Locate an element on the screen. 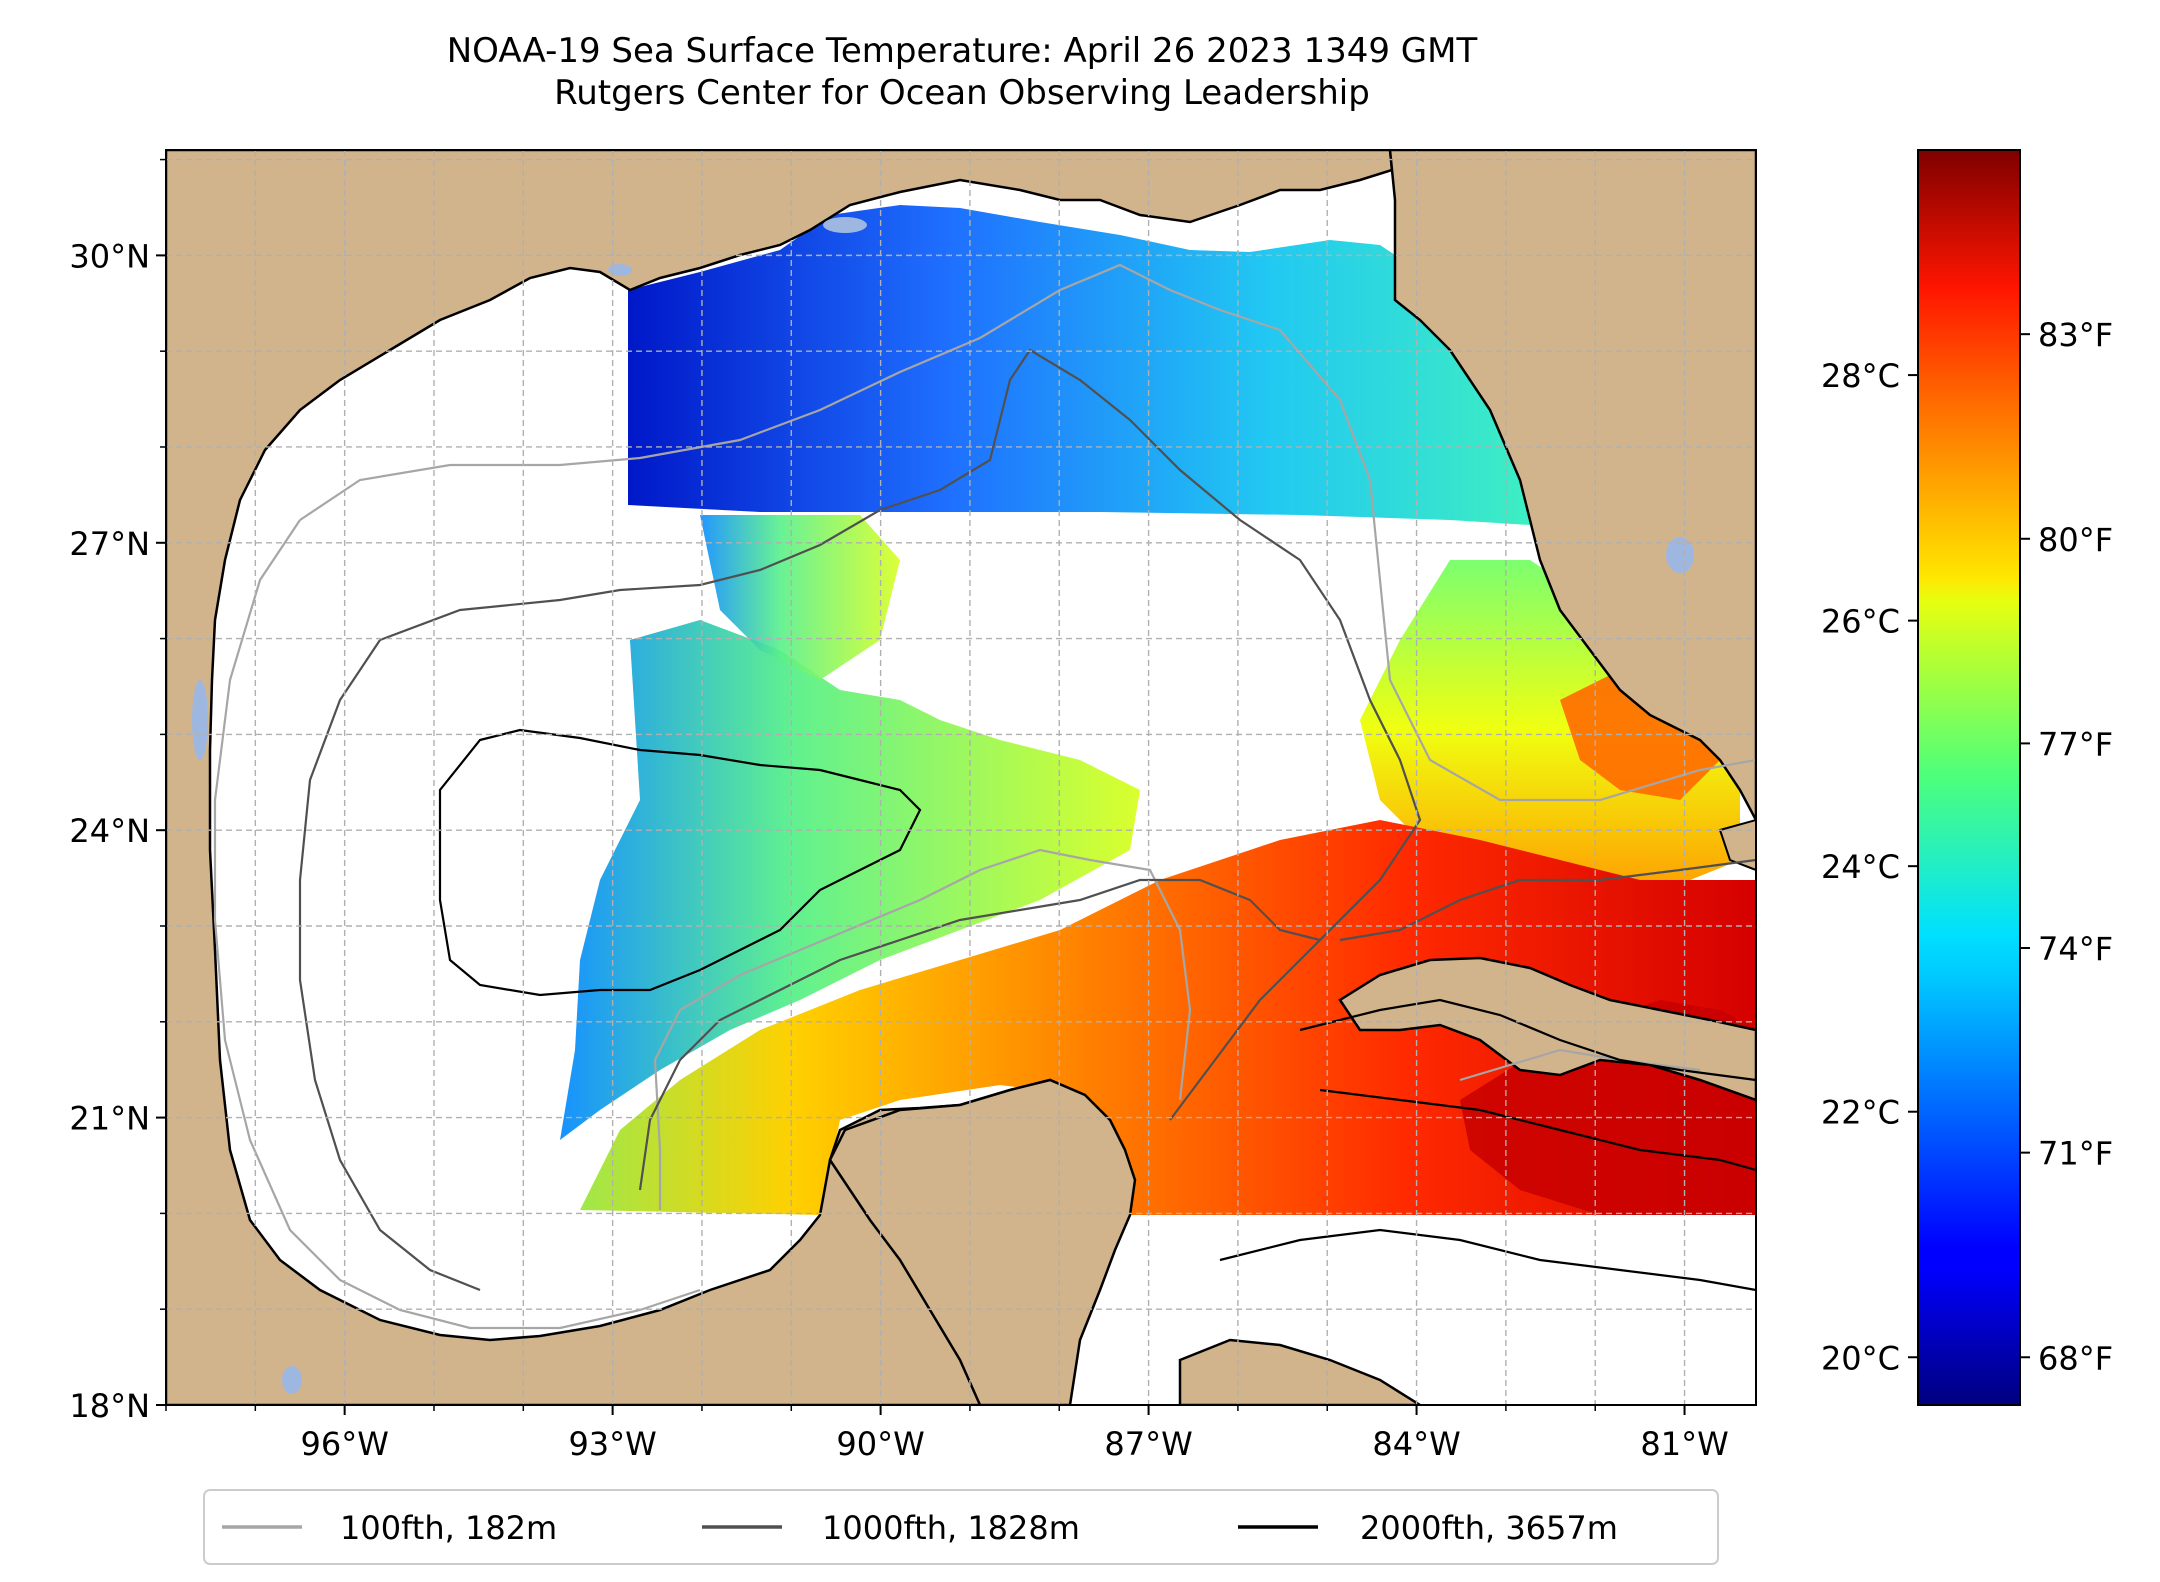  lake-mexico is located at coordinates (292, 1380).